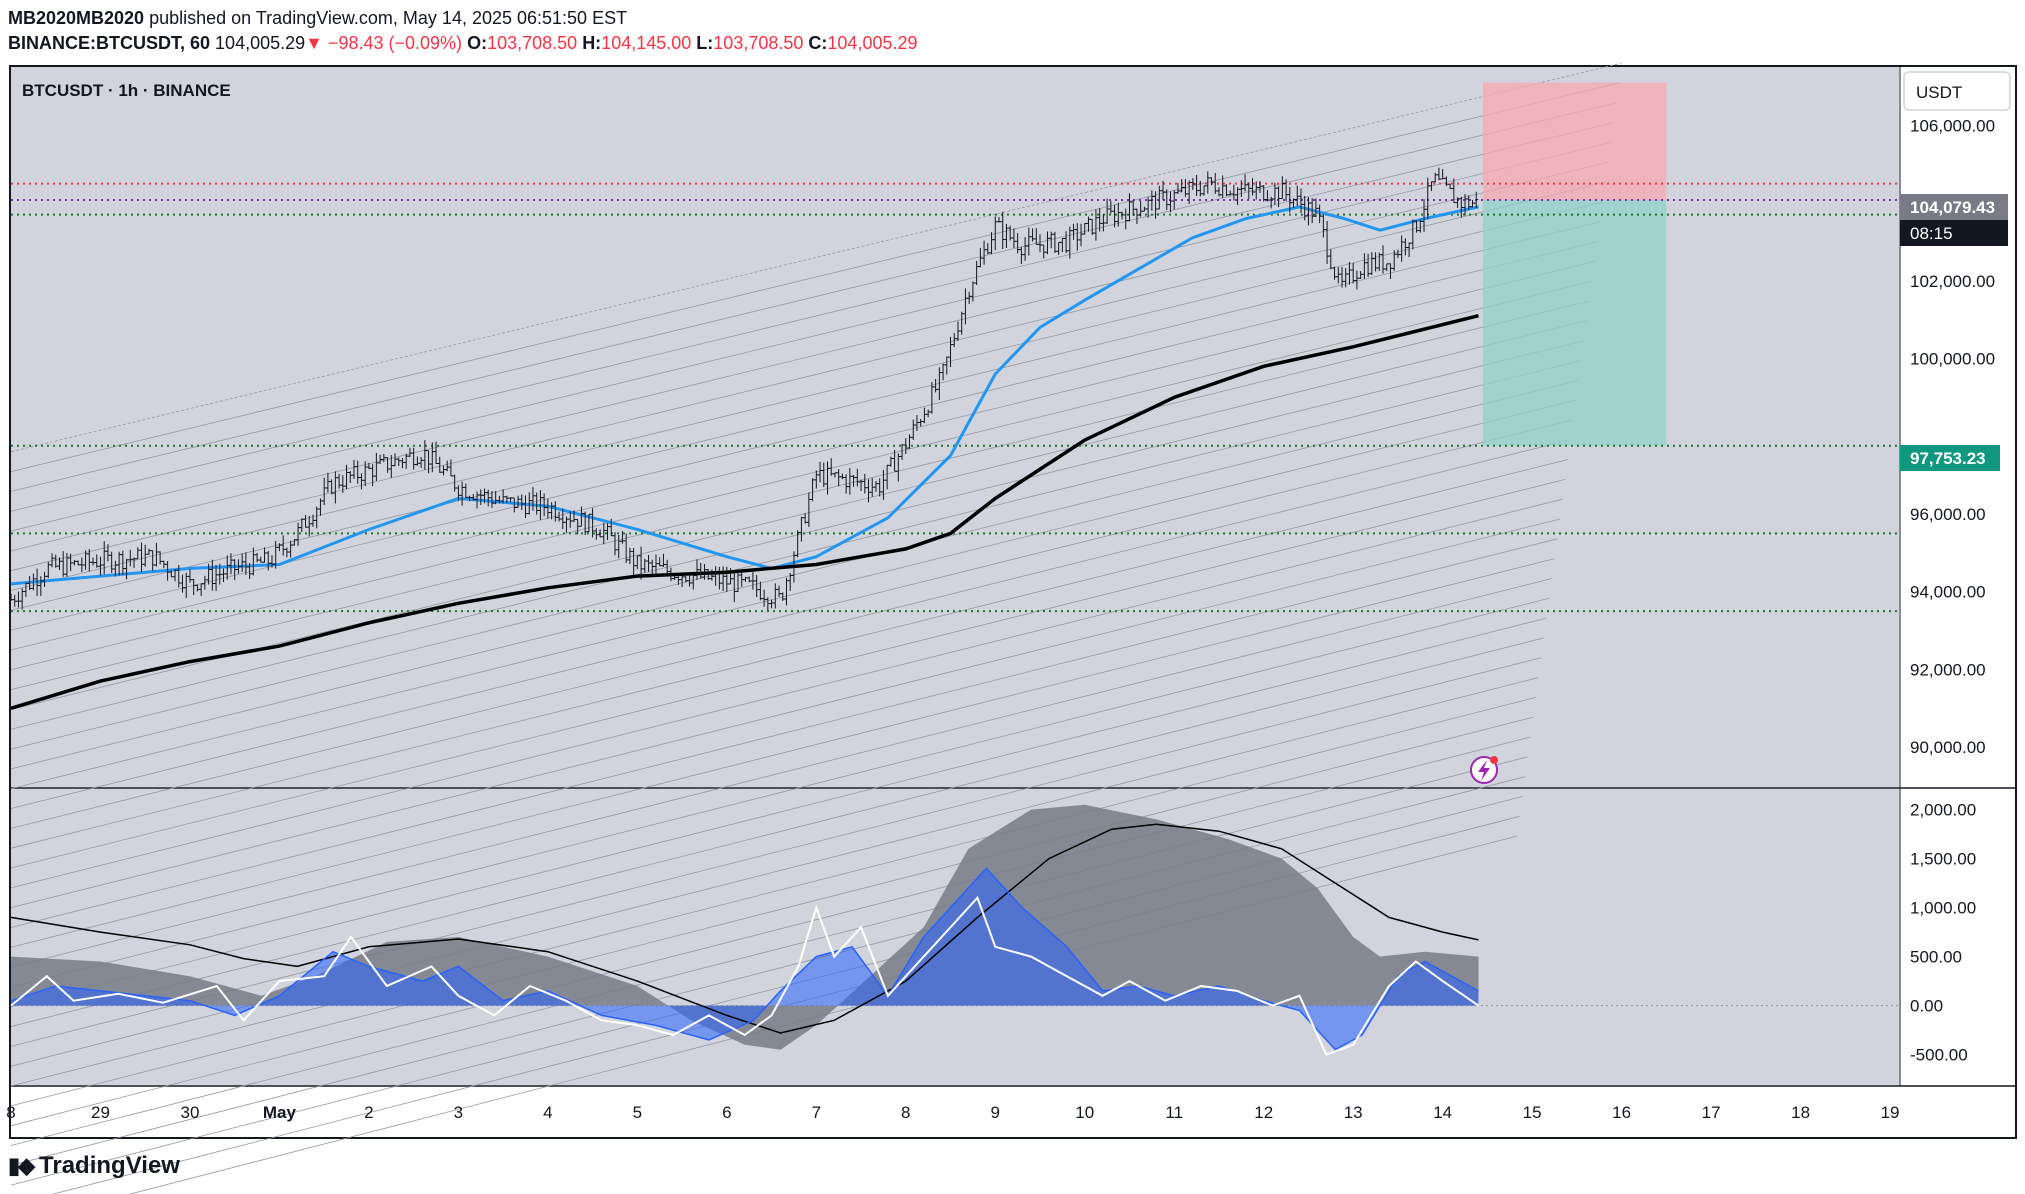 The image size is (2025, 1194). I want to click on price-badge-box, so click(1954, 207).